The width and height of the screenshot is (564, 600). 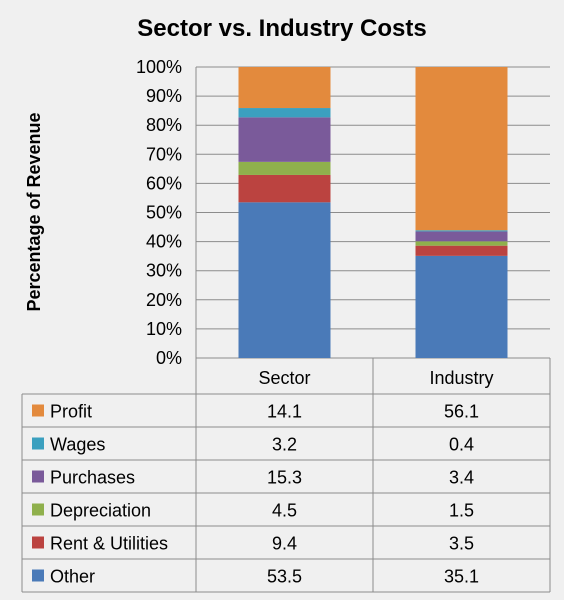 What do you see at coordinates (169, 358) in the screenshot?
I see `y-tick-label: 0%` at bounding box center [169, 358].